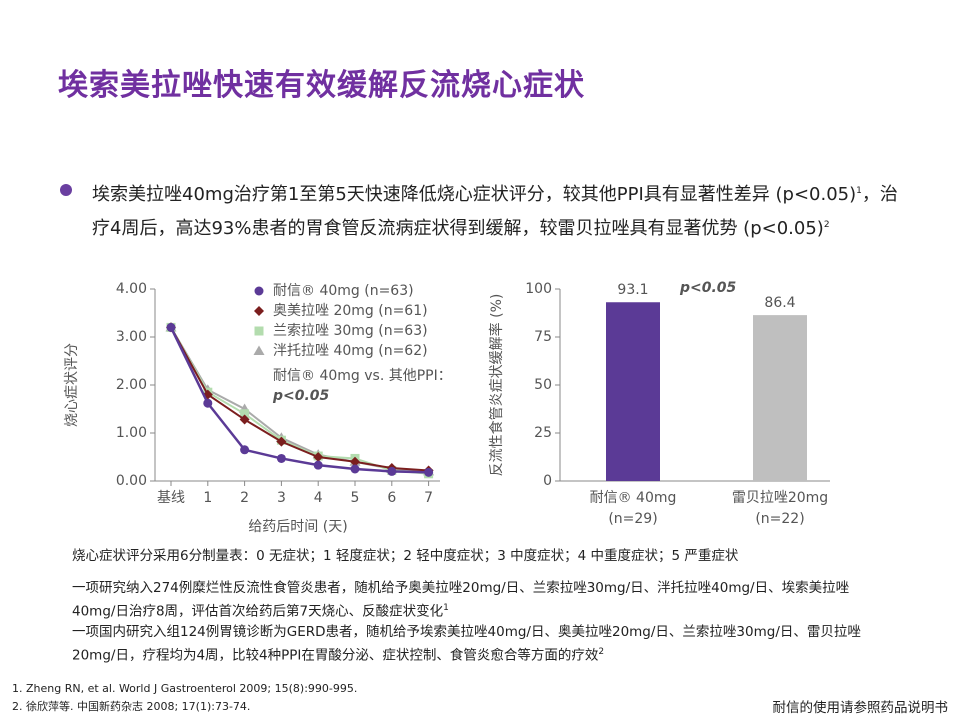  I want to click on x-tick-label: 基线, so click(171, 497).